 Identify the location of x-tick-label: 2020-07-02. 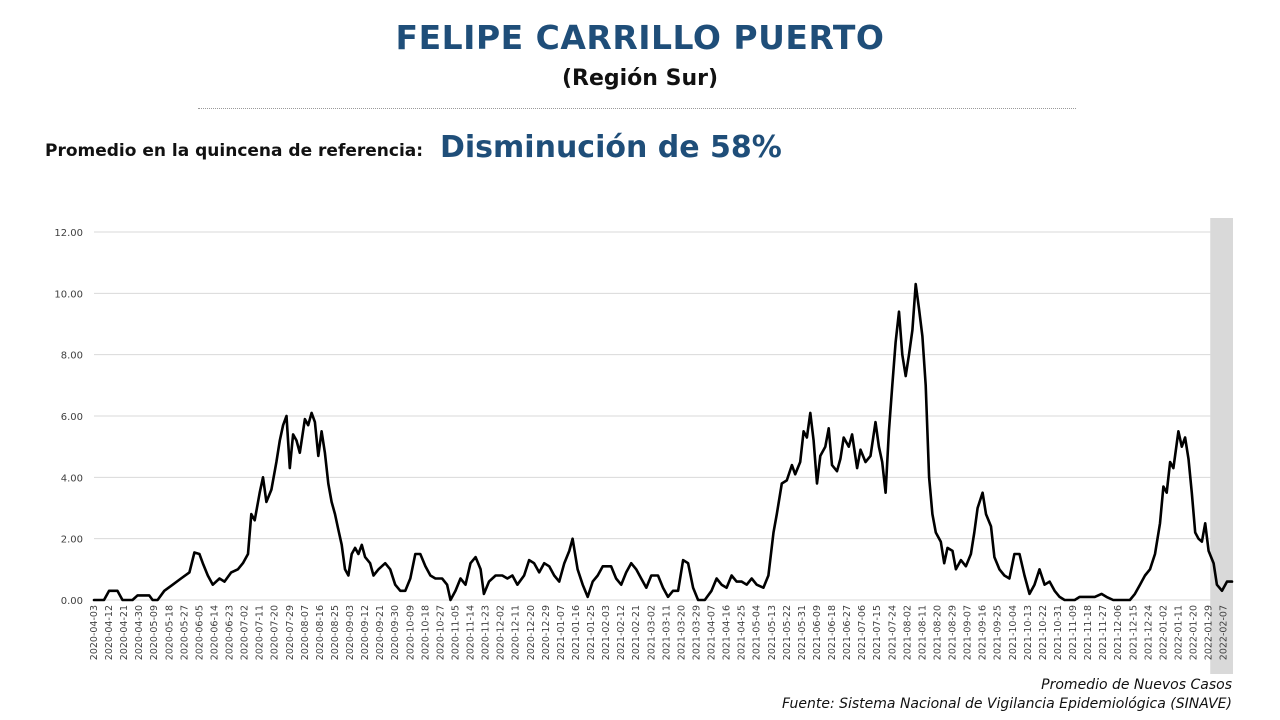
(245, 632).